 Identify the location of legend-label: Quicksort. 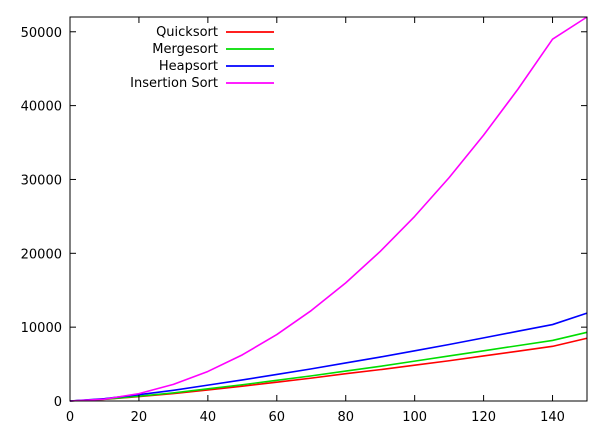
(187, 32).